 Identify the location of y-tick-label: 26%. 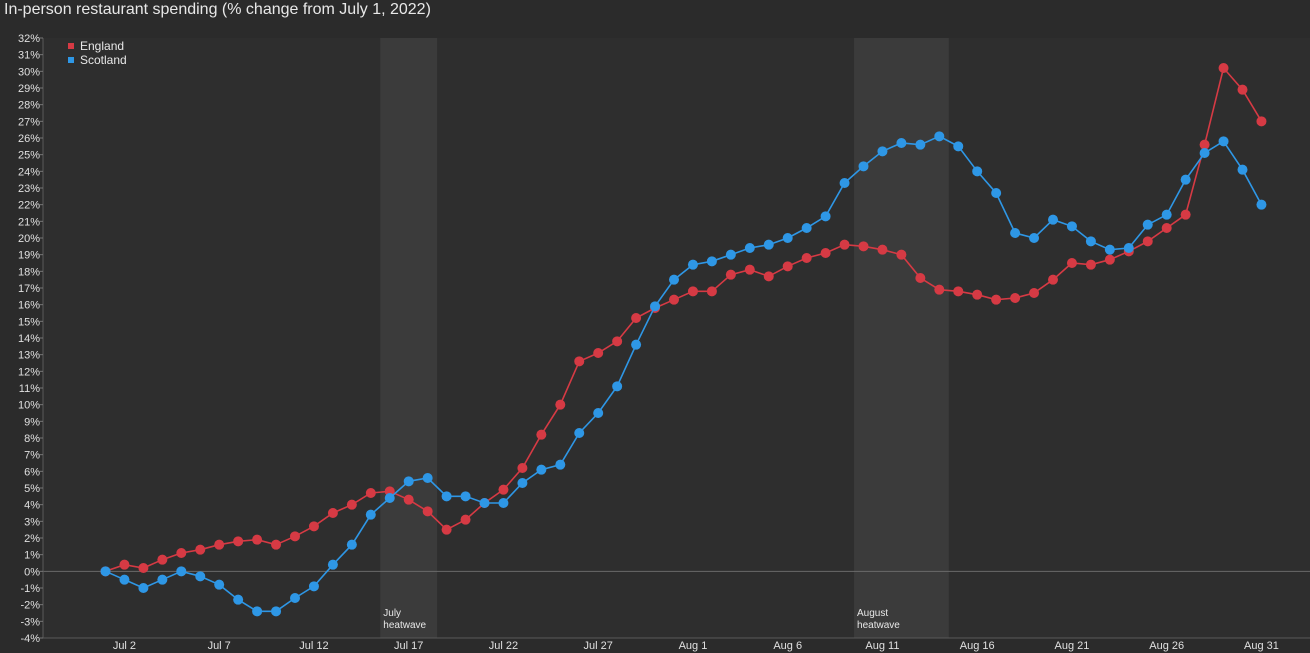
(29, 139).